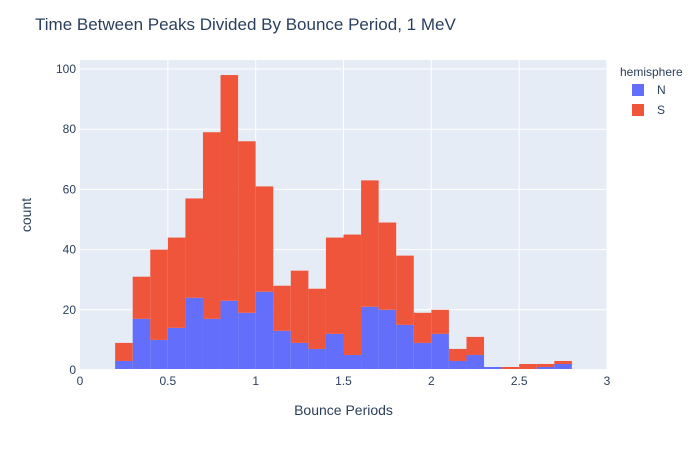 This screenshot has width=700, height=450. What do you see at coordinates (167, 381) in the screenshot?
I see `x-tick-label: 0.5` at bounding box center [167, 381].